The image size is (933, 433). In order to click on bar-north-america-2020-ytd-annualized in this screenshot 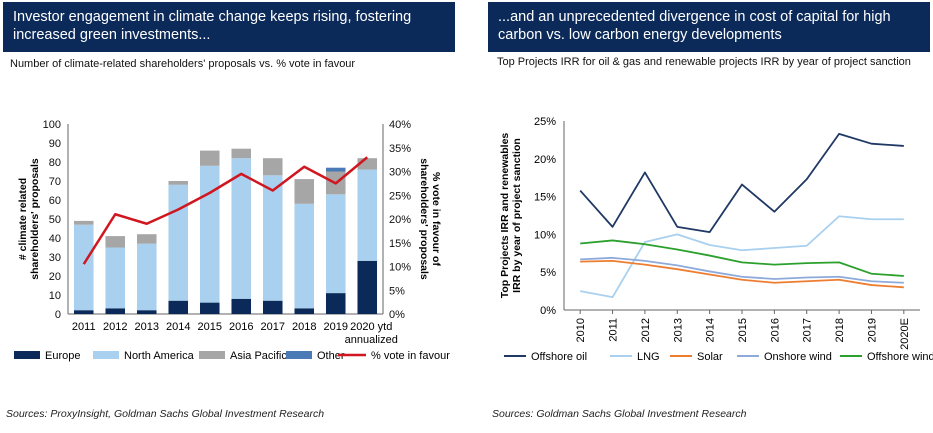, I will do `click(367, 215)`.